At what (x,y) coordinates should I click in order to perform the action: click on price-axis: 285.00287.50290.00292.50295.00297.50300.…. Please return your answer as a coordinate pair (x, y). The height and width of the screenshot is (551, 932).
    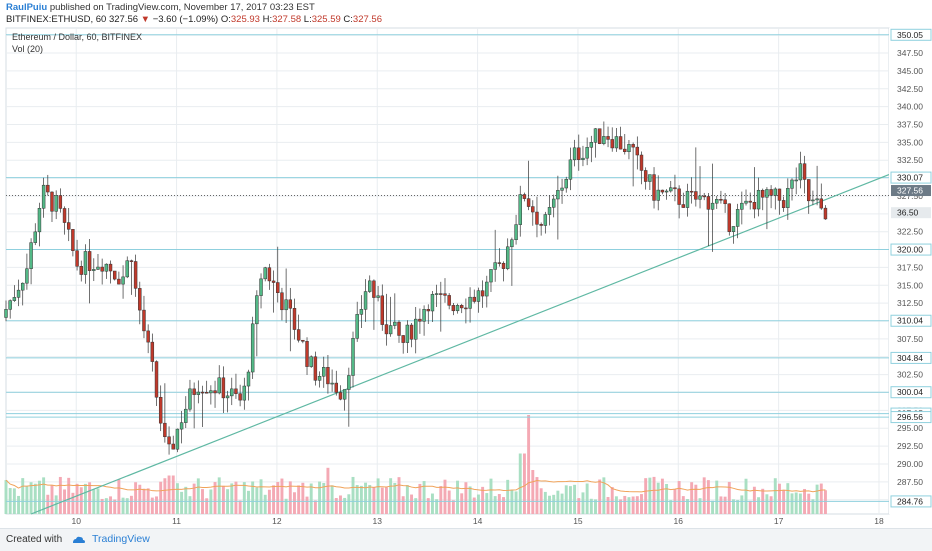
    Looking at the image, I should click on (910, 271).